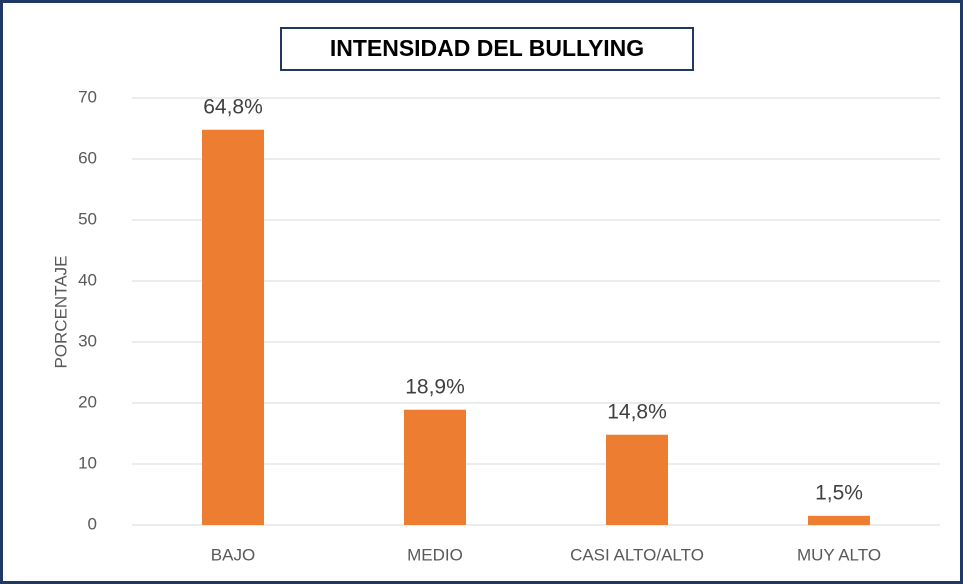 The height and width of the screenshot is (584, 963). Describe the element at coordinates (87, 462) in the screenshot. I see `y-tick-label: 10` at that location.